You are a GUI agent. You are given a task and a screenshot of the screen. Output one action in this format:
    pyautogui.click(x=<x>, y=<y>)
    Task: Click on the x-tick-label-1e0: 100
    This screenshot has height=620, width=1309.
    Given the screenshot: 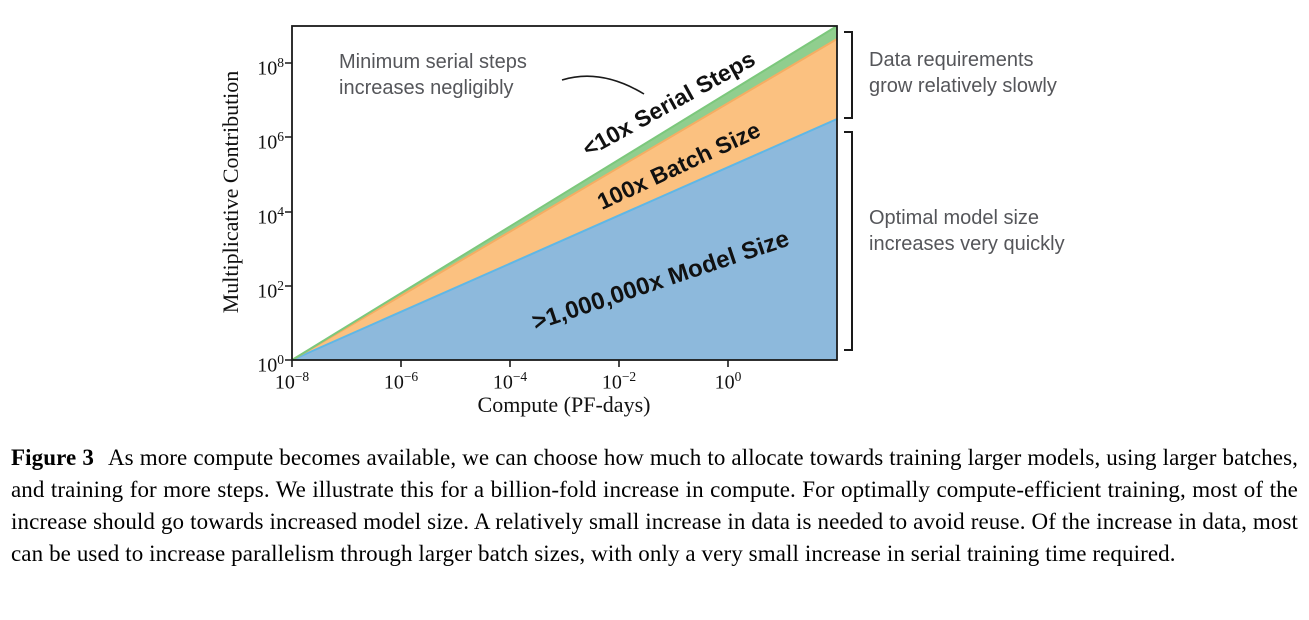 What is the action you would take?
    pyautogui.click(x=728, y=380)
    